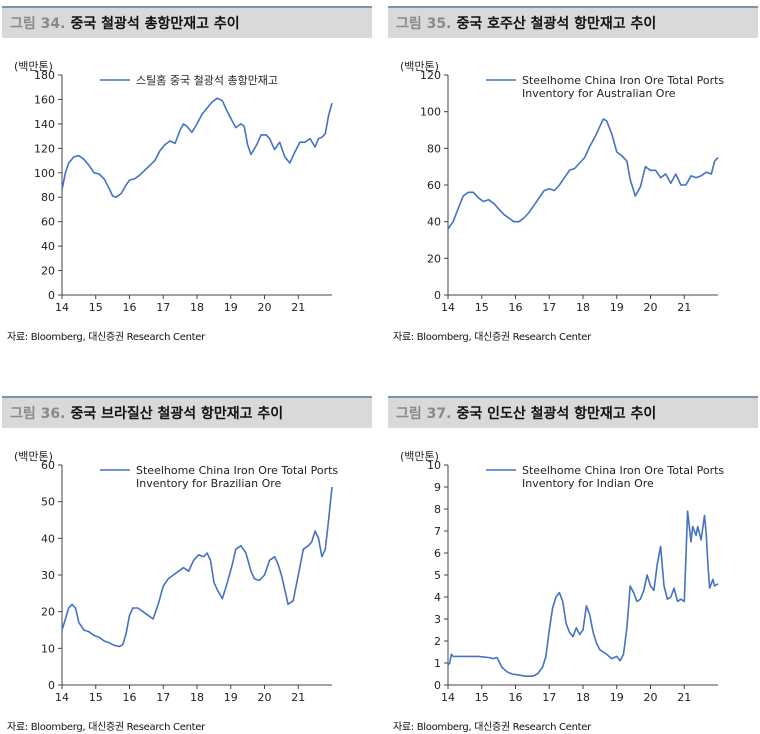 The image size is (760, 734). I want to click on legend-label: Inventory for Indian Ore, so click(588, 483).